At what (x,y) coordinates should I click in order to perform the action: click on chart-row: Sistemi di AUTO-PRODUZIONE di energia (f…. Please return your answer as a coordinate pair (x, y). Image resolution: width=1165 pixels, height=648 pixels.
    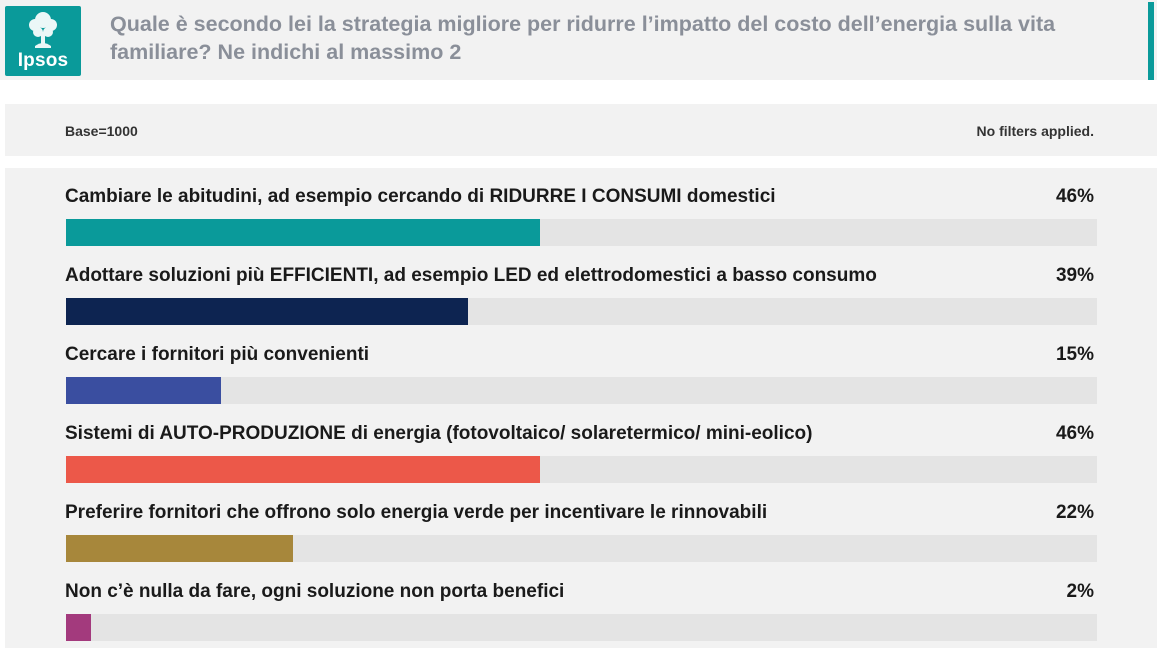
    Looking at the image, I should click on (582, 462).